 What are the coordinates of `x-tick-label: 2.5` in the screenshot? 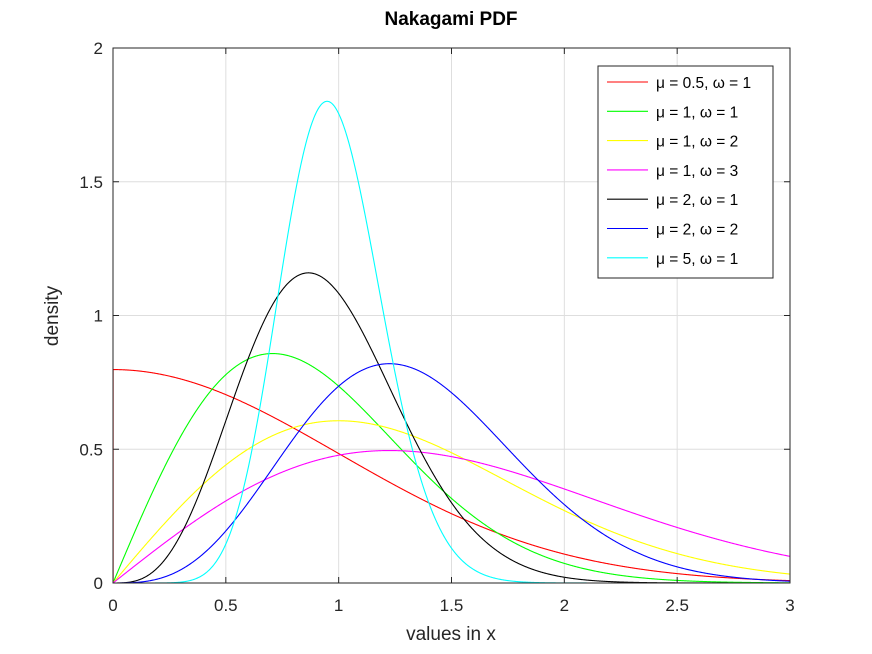 It's located at (677, 605).